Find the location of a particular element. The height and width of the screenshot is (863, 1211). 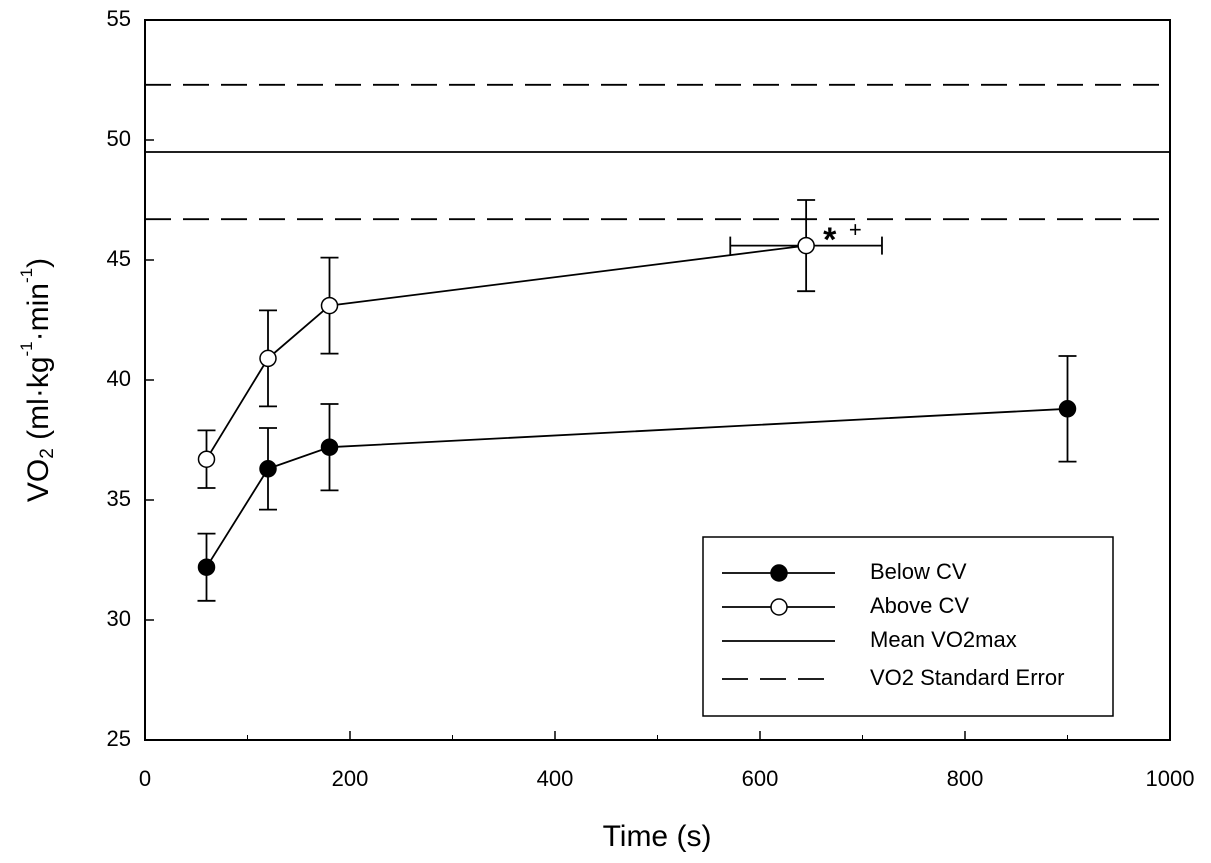

x-tick-label: 1000 is located at coordinates (1170, 778).